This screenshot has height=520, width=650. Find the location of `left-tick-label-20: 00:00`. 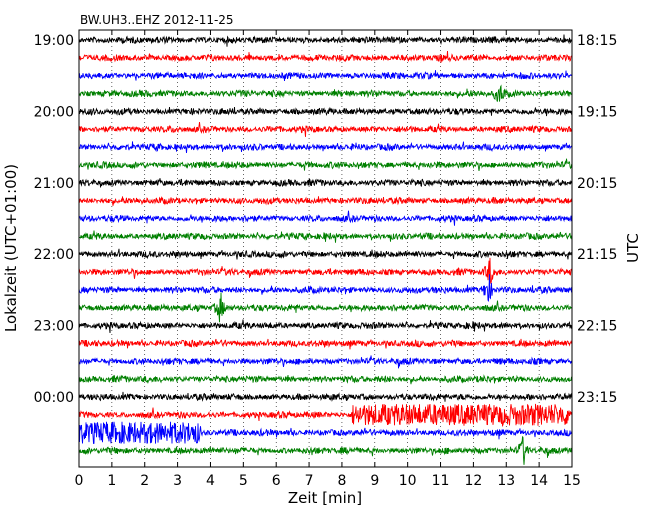

left-tick-label-20: 00:00 is located at coordinates (54, 398).